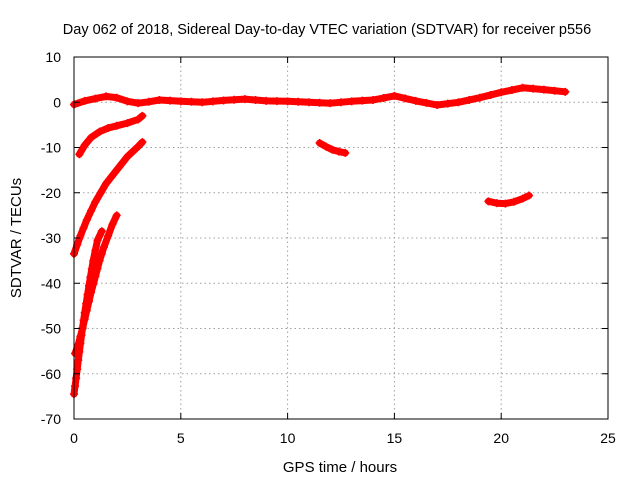  What do you see at coordinates (501, 438) in the screenshot?
I see `x-tick-label: 20` at bounding box center [501, 438].